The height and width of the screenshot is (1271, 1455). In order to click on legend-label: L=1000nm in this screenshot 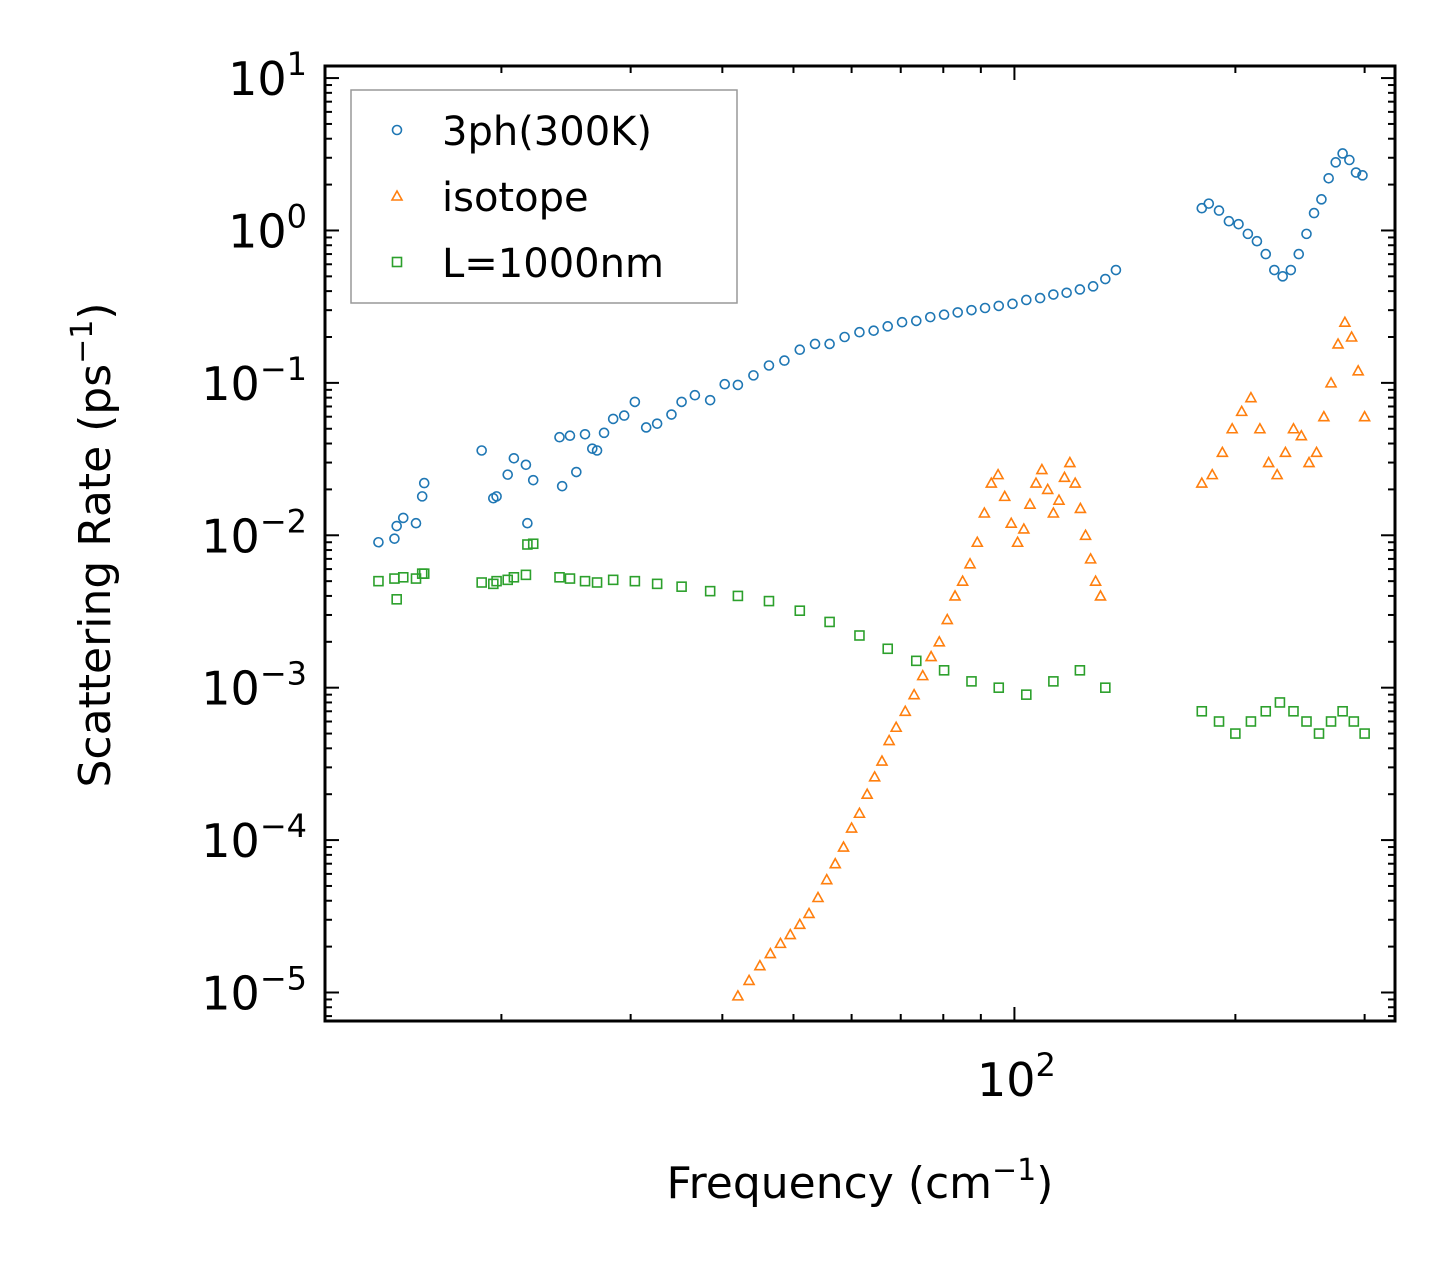, I will do `click(553, 264)`.